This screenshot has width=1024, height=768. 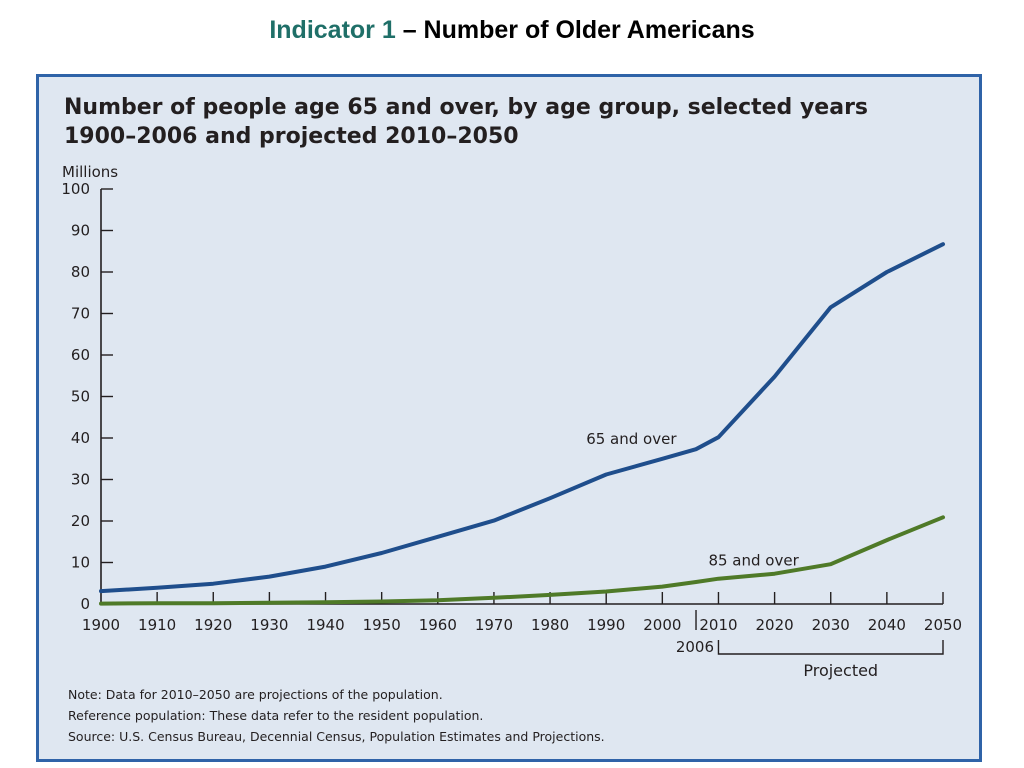 What do you see at coordinates (753, 560) in the screenshot?
I see `series-label: 85 and over` at bounding box center [753, 560].